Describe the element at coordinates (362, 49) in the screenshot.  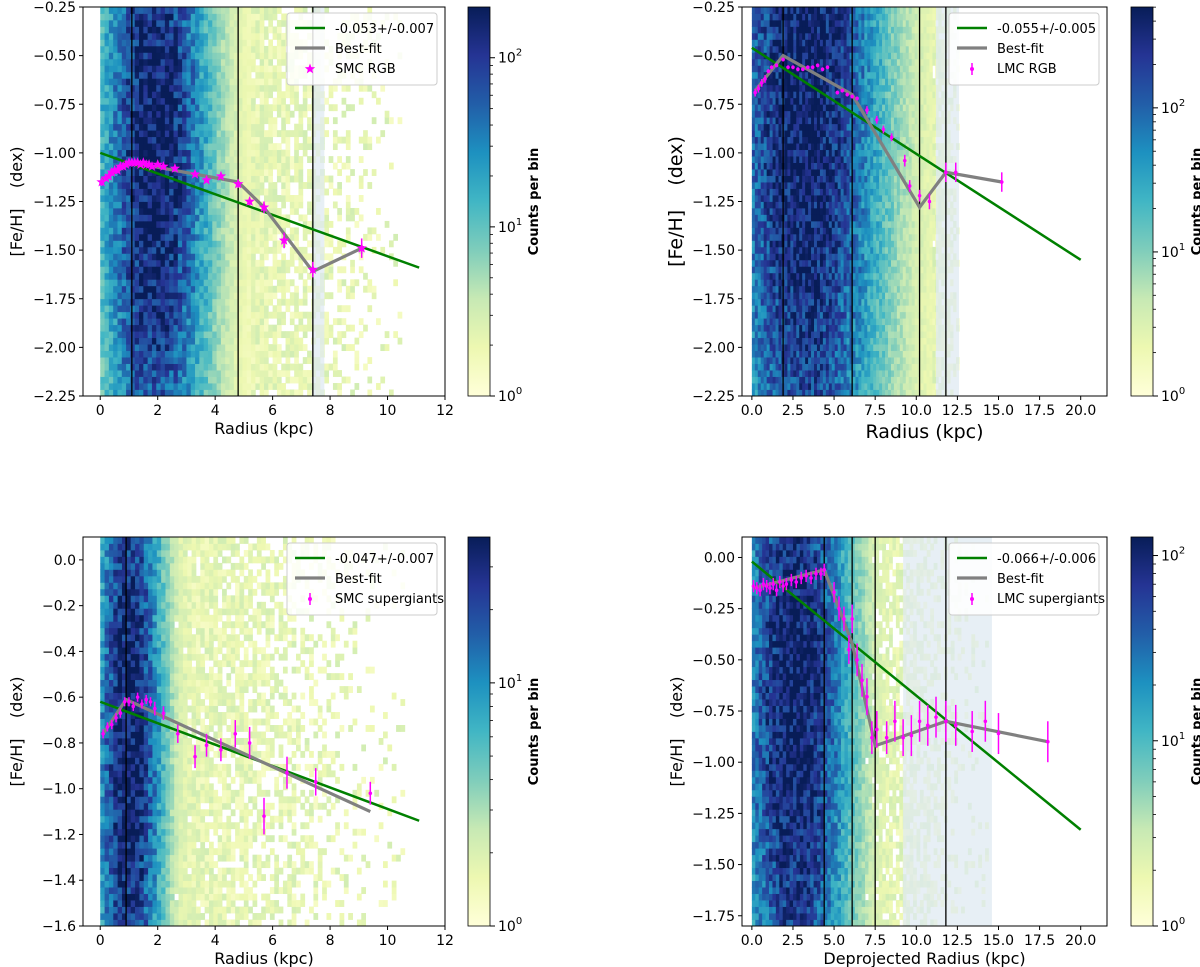
I see `legend-box` at that location.